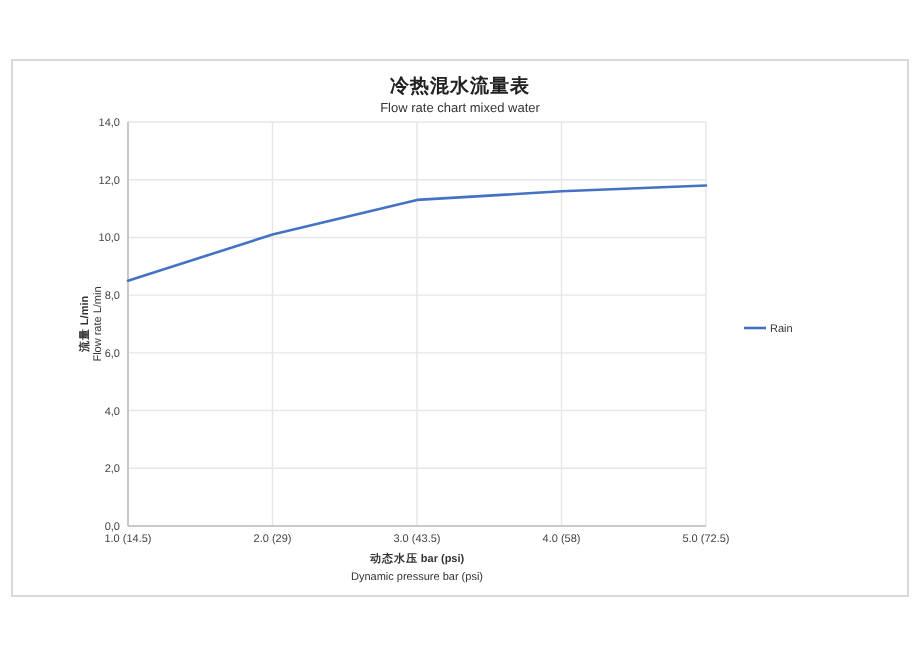  What do you see at coordinates (417, 233) in the screenshot?
I see `line-series` at bounding box center [417, 233].